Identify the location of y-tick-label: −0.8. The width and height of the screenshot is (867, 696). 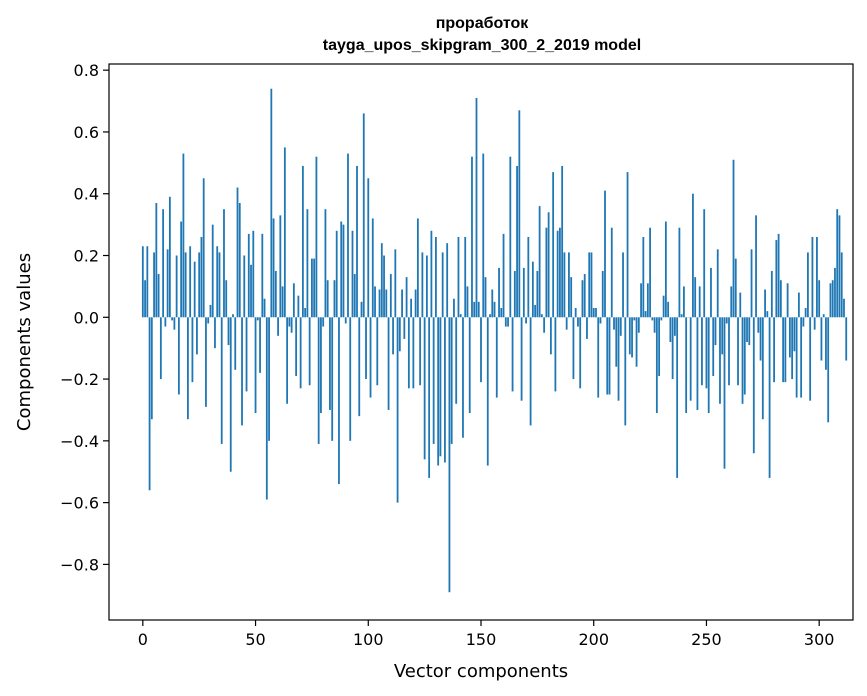
(79, 564).